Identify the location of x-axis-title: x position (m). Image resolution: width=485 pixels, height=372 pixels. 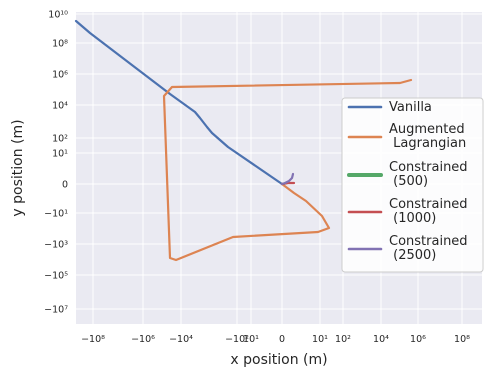
(278, 360).